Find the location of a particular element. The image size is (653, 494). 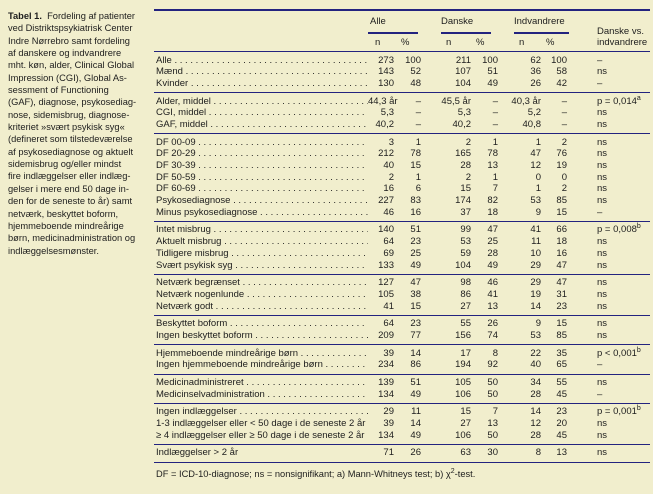

row-label: Ingen indlæggelser is located at coordinates (261, 412).